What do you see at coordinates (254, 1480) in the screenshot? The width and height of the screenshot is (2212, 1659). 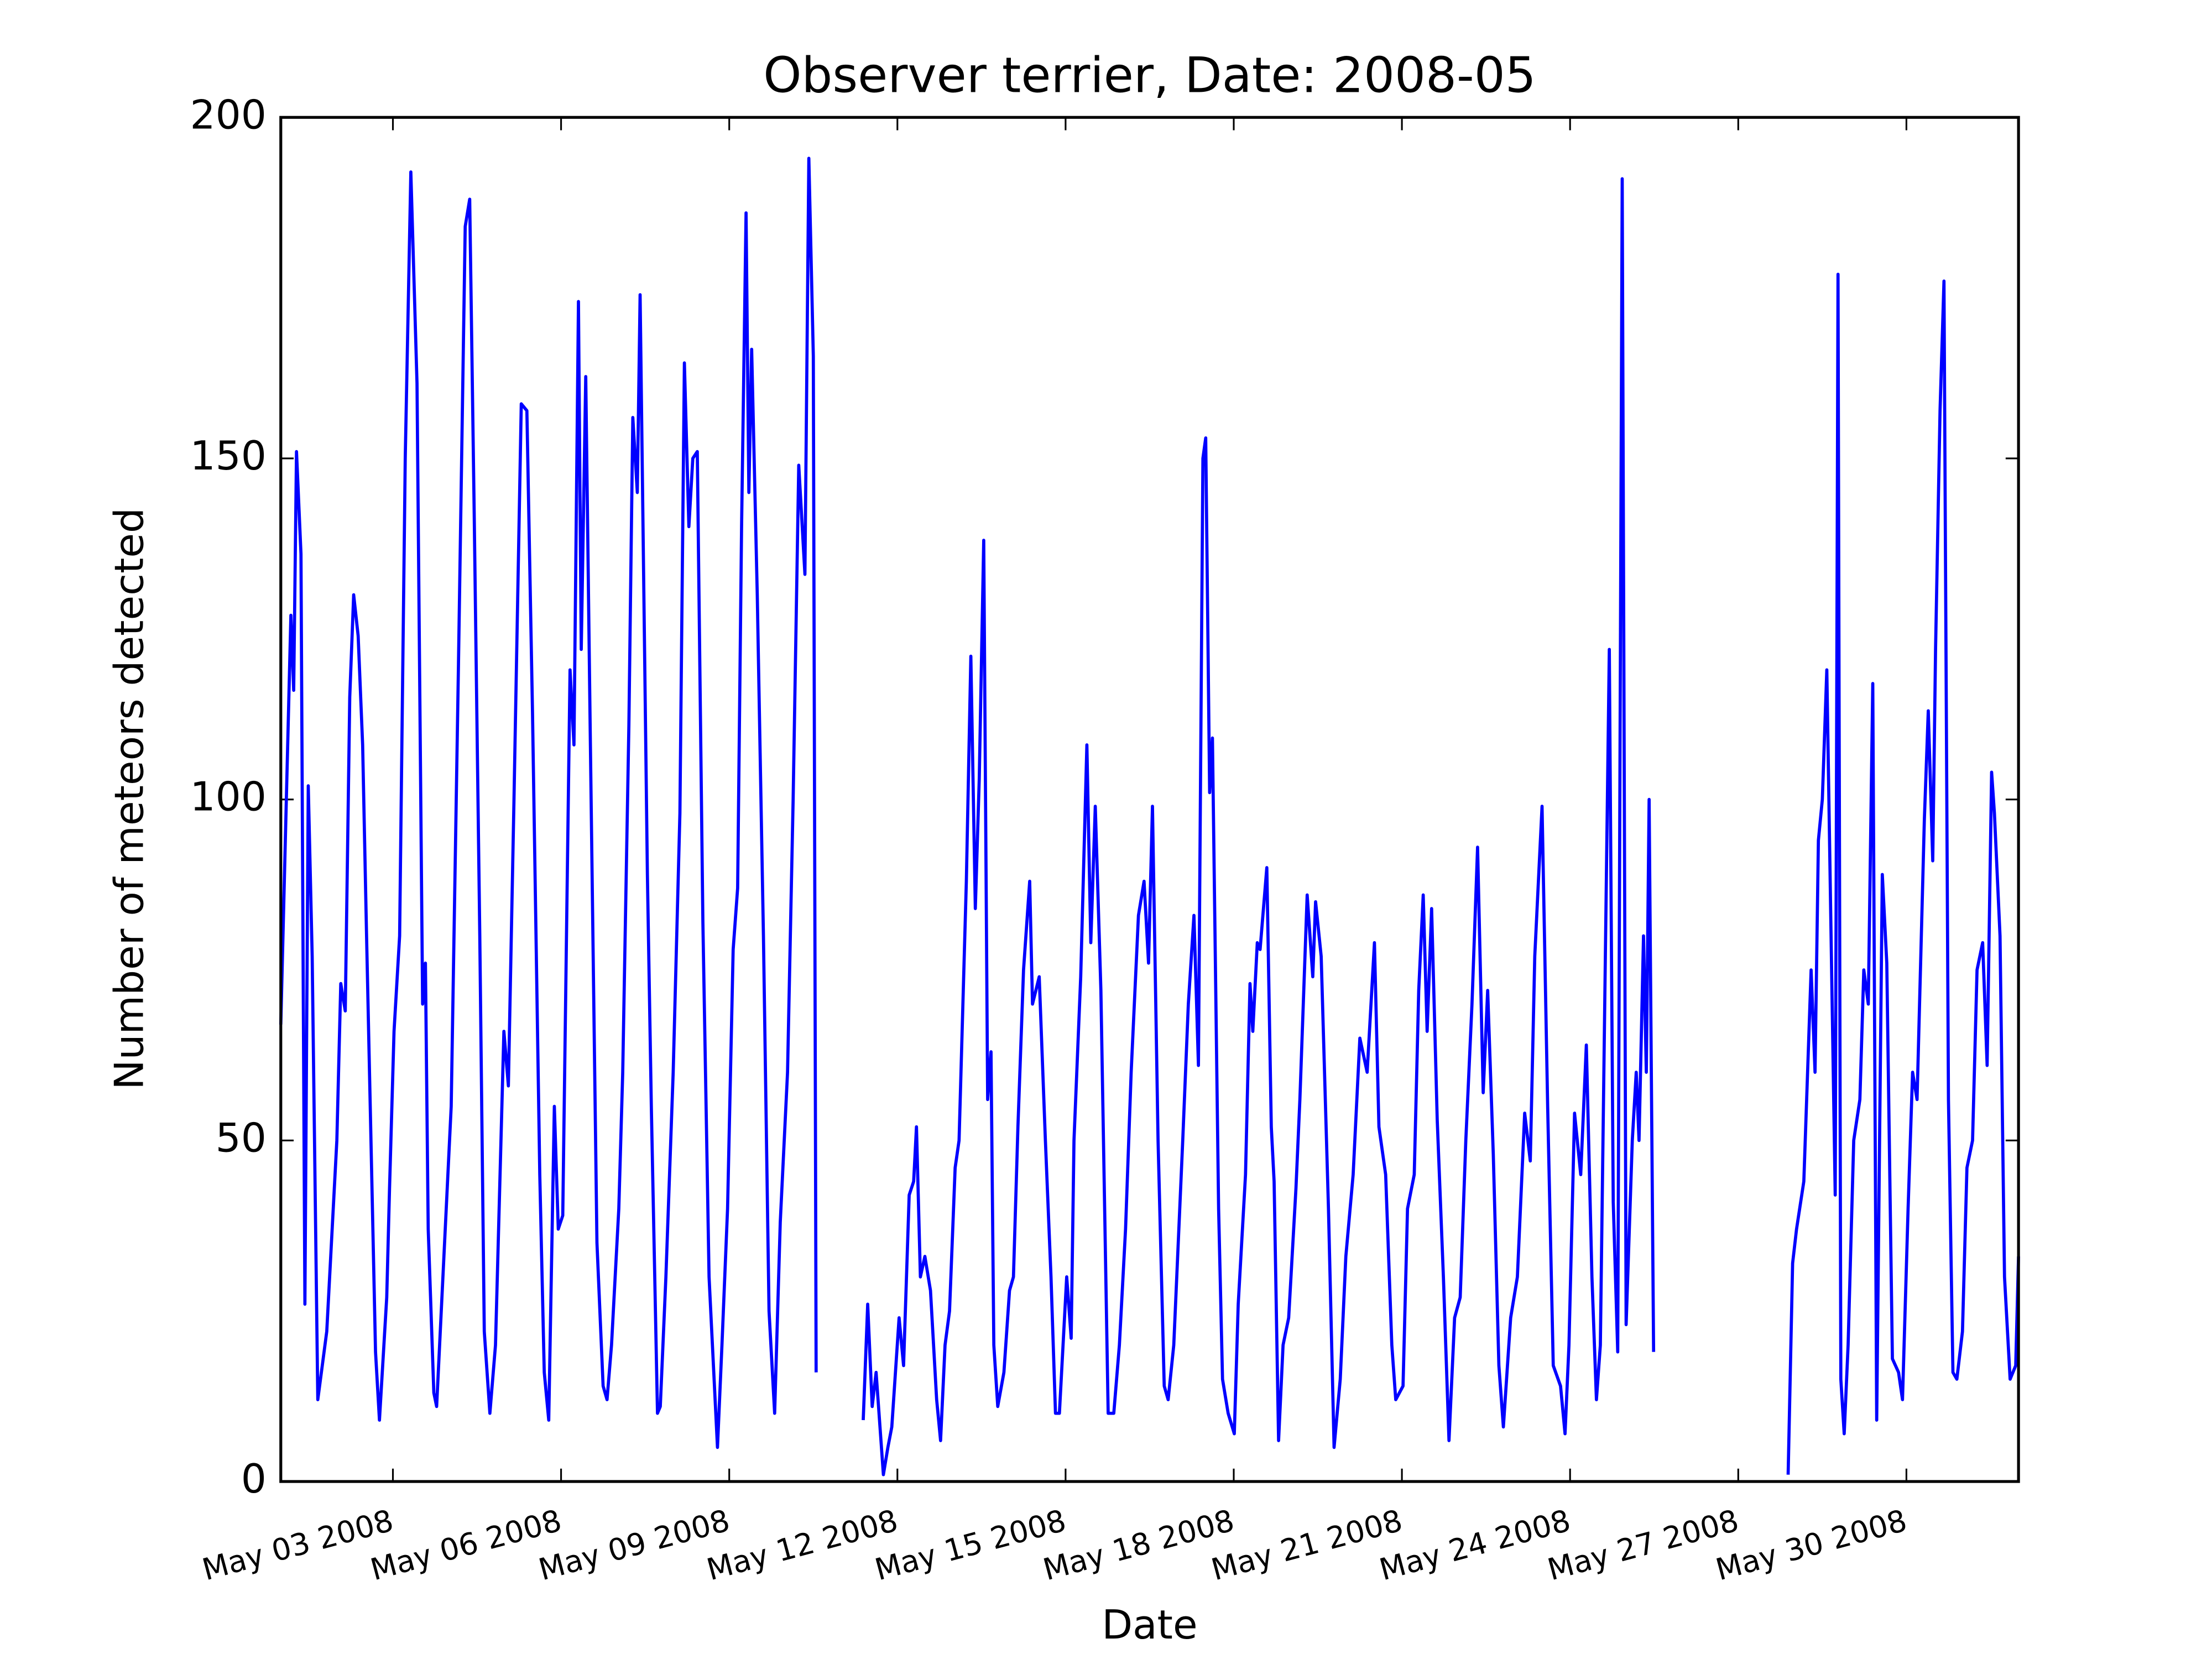 I see `y-tick-label: 0` at bounding box center [254, 1480].